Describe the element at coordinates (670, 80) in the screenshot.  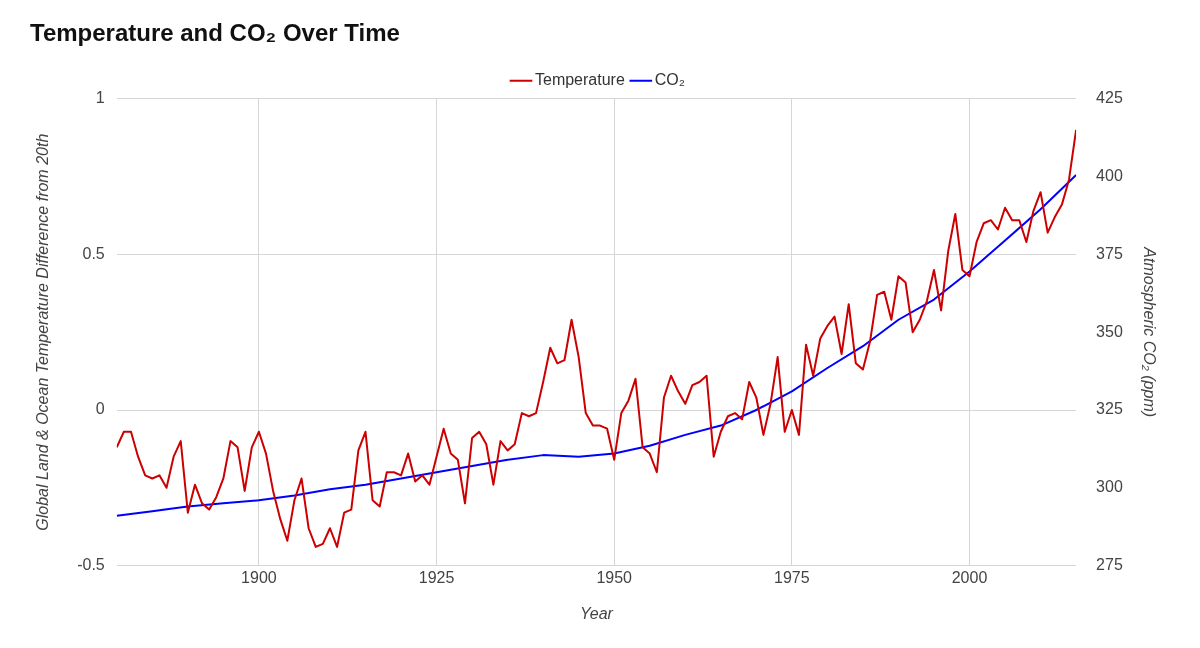
I see `legend-label: CO₂` at that location.